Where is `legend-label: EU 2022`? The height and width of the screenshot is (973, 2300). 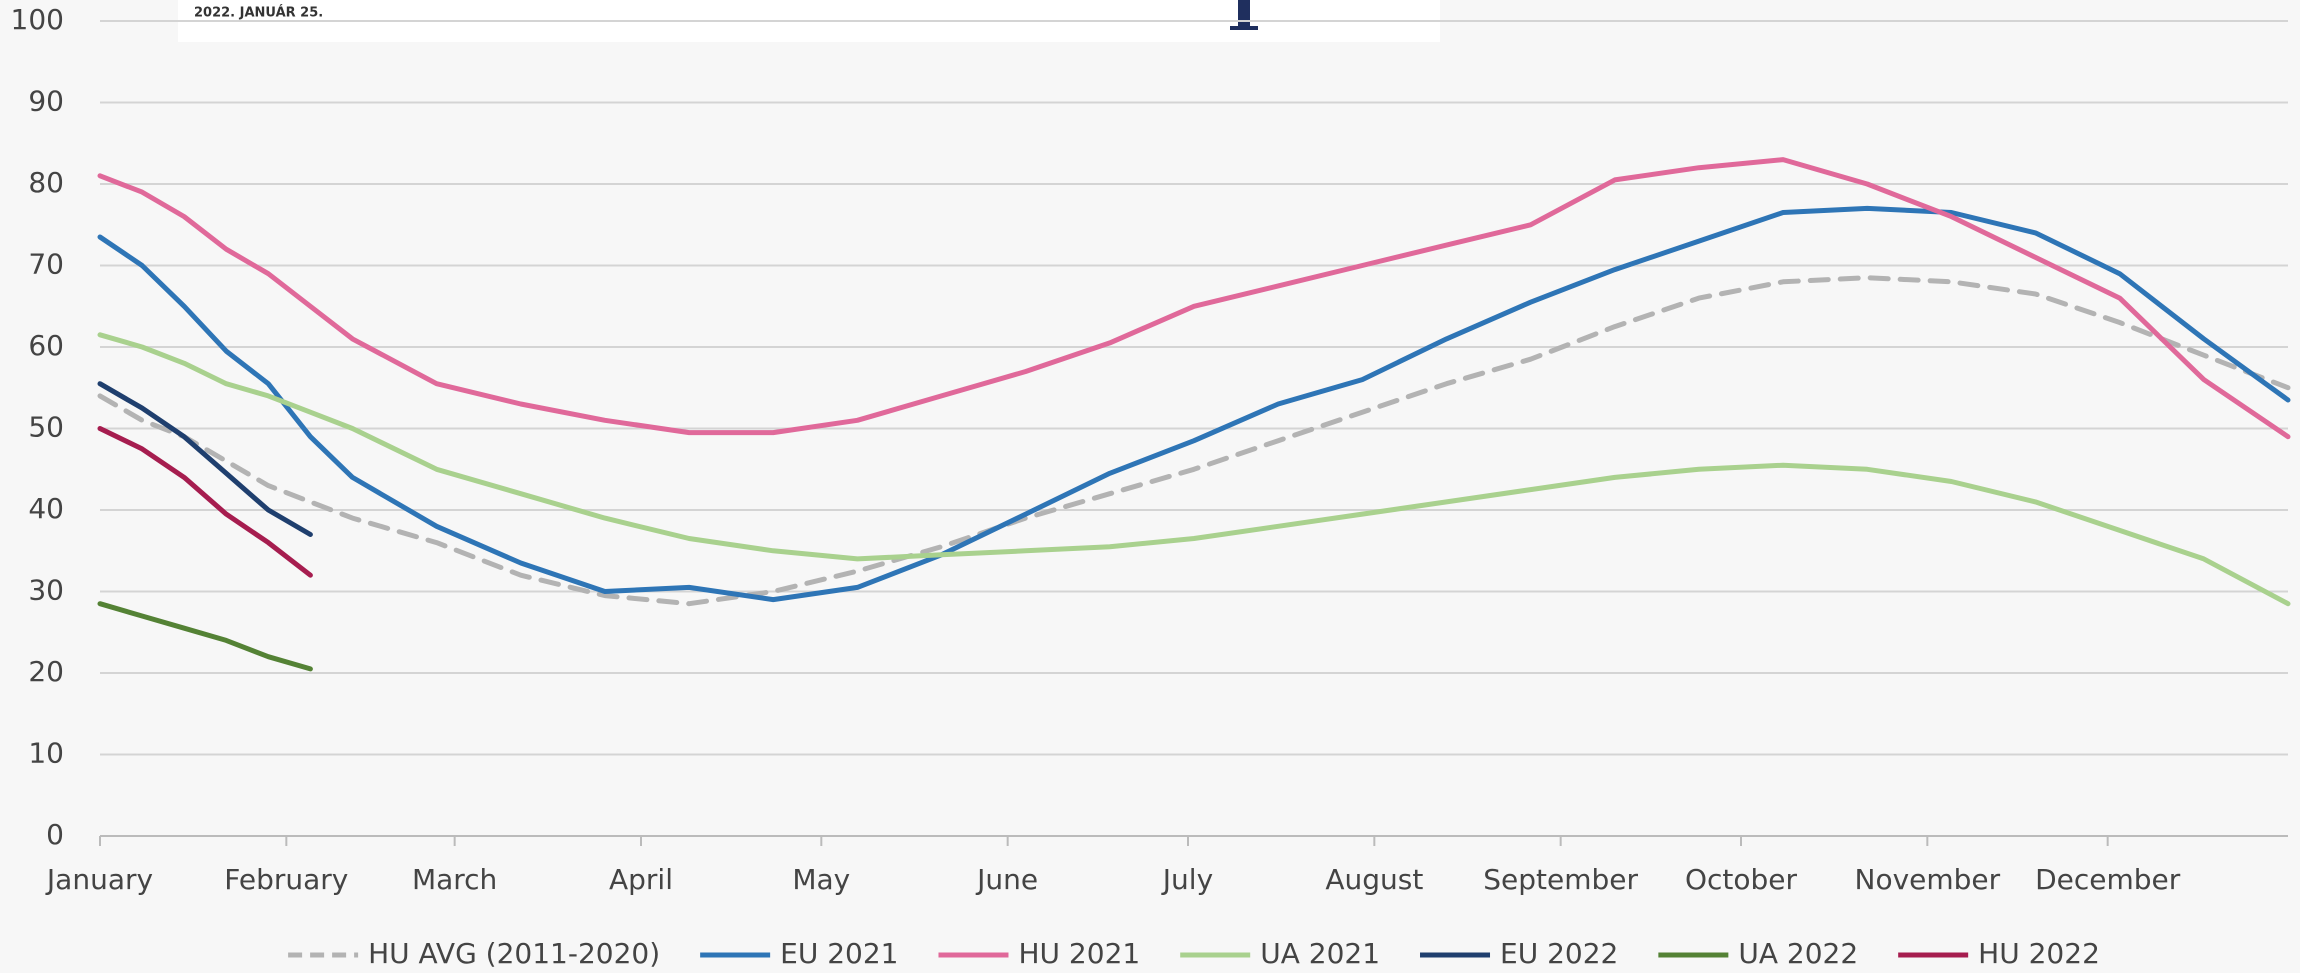
legend-label: EU 2022 is located at coordinates (1559, 953).